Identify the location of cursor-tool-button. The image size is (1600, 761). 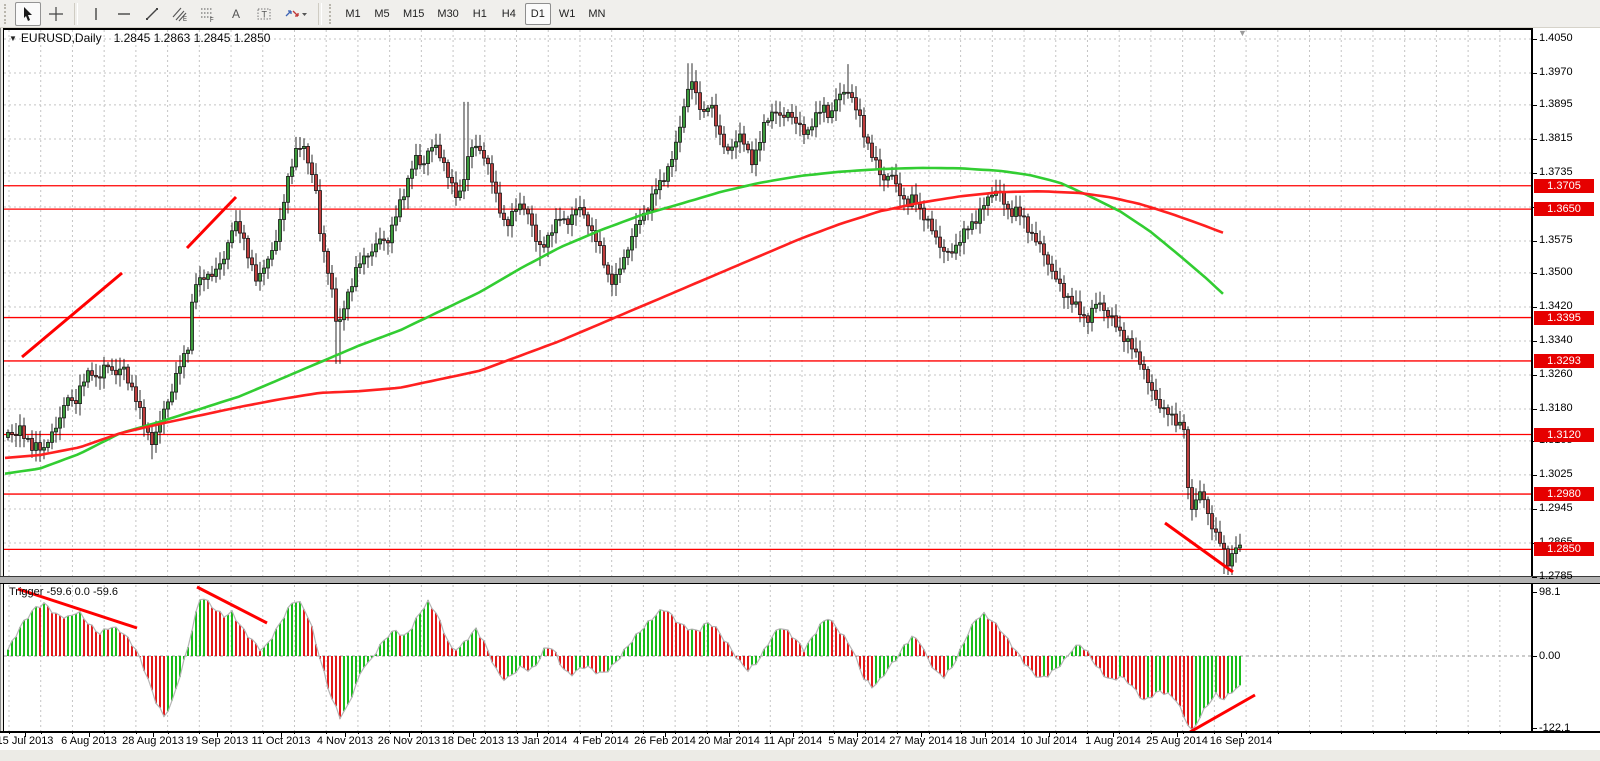
(28, 13).